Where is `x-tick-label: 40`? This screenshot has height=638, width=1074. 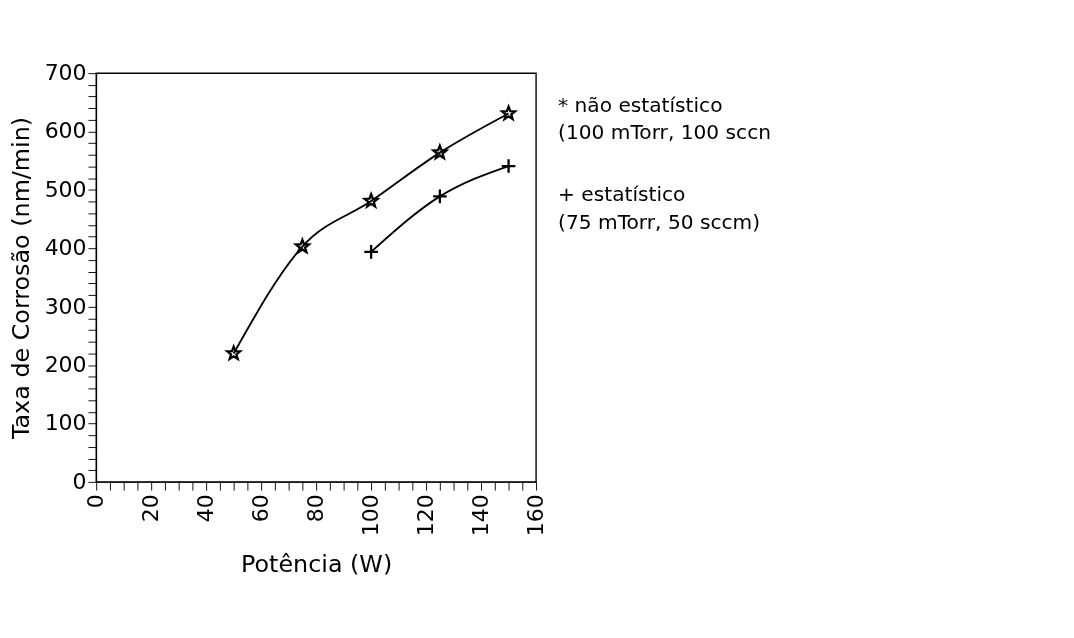 x-tick-label: 40 is located at coordinates (206, 508).